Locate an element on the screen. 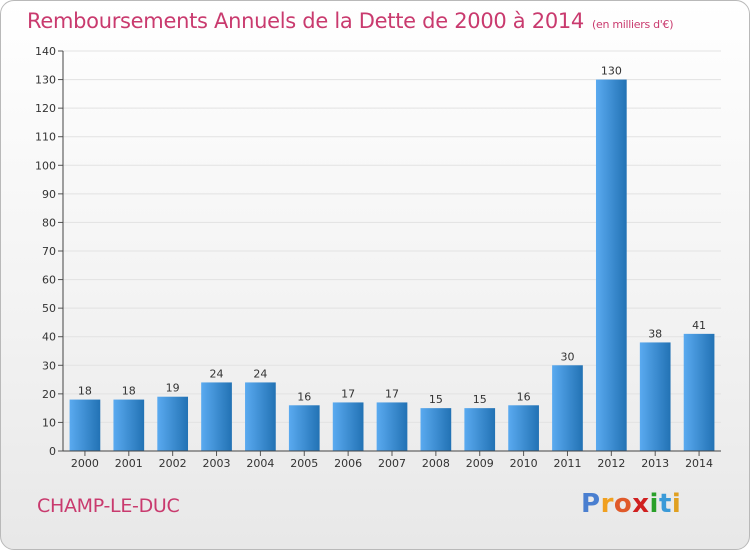 This screenshot has width=750, height=551. y-tick-label: 140 is located at coordinates (45, 51).